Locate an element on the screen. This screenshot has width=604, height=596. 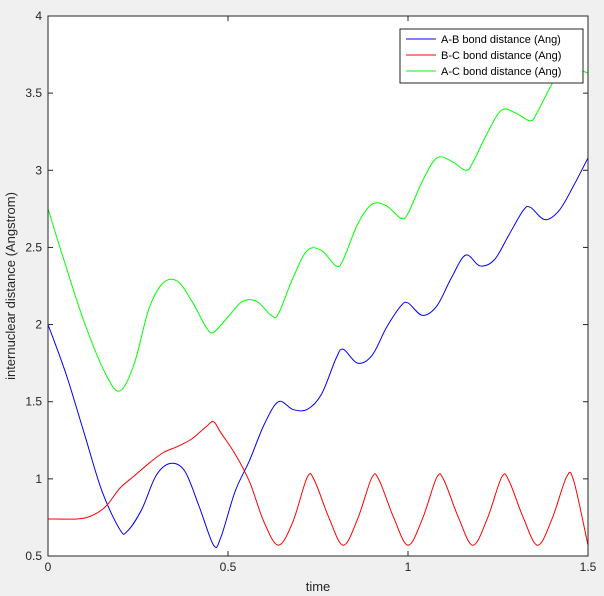
x-tick-label: 1.5 is located at coordinates (588, 567).